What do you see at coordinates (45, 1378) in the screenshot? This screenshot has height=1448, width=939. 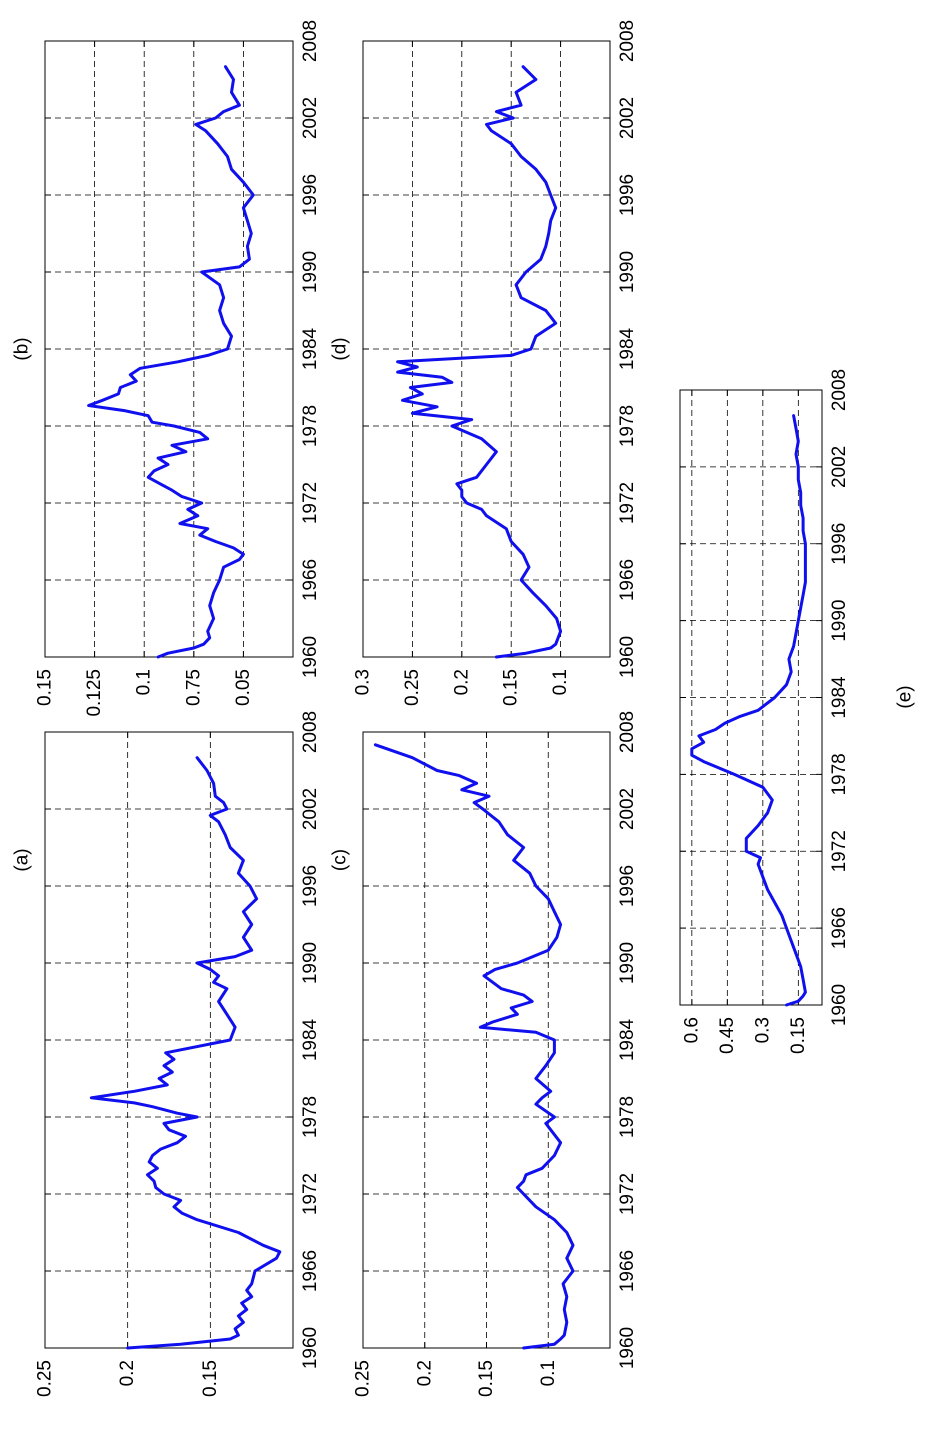 I see `y-tick-label-b: 0.25` at bounding box center [45, 1378].